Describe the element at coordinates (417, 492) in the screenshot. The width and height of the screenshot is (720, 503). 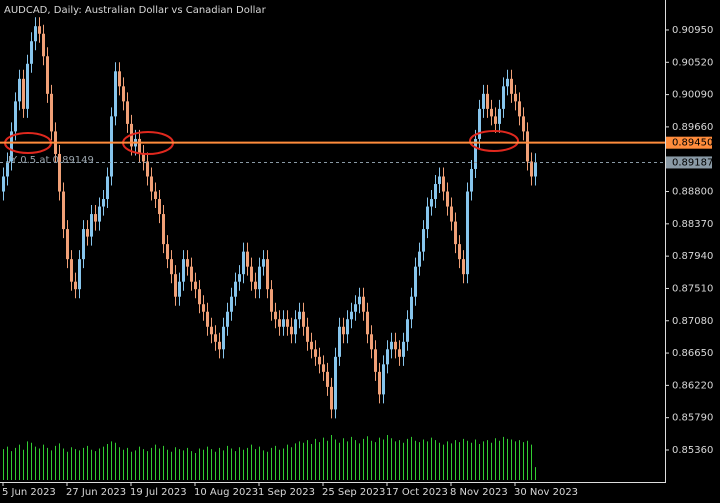
I see `x-tick-label: 17 Oct 2023` at that location.